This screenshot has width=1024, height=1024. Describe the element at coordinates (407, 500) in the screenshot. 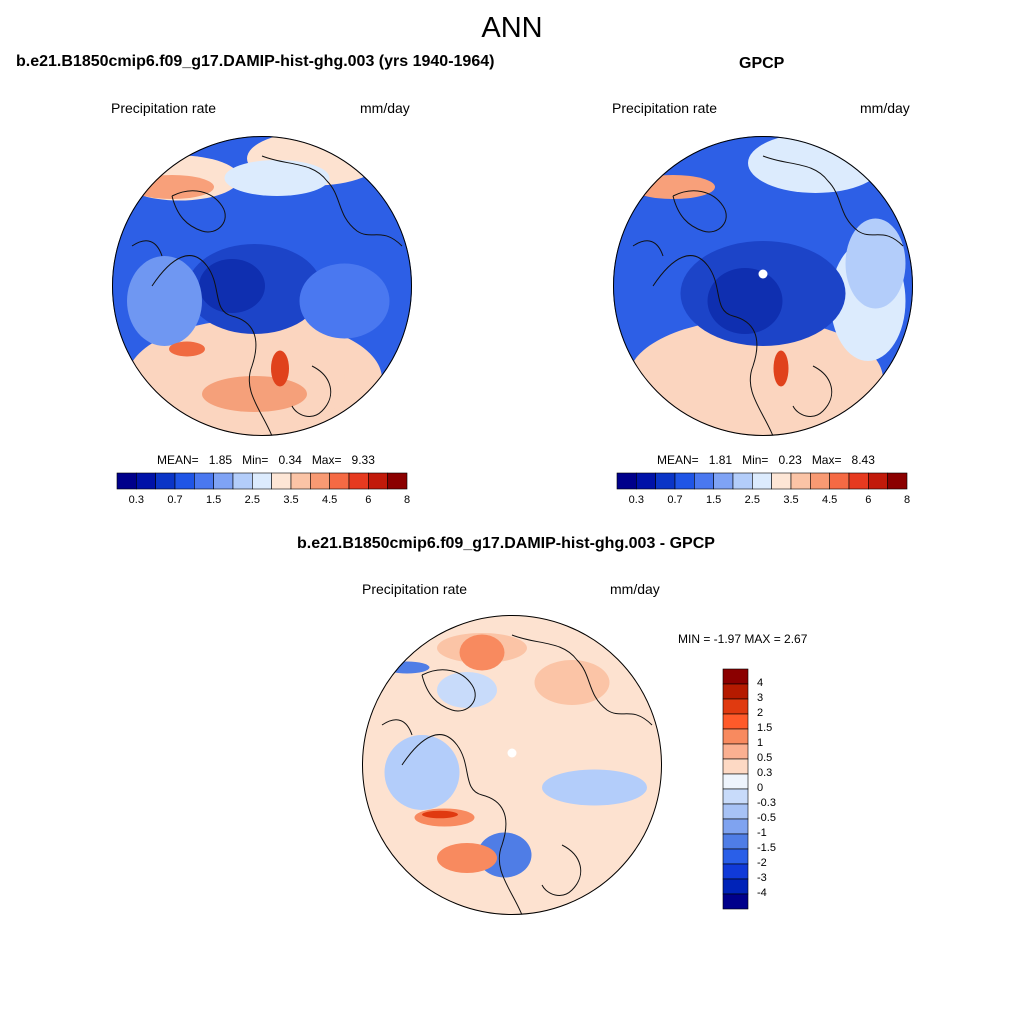

I see `panel-1-colorbar-tick-label: 8` at that location.